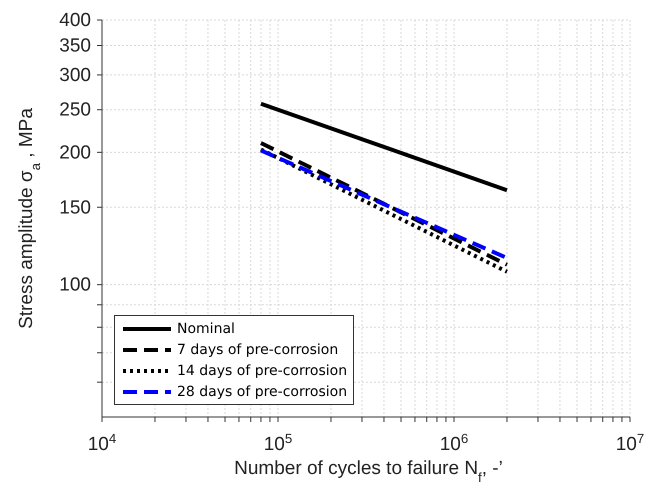 Image resolution: width=654 pixels, height=493 pixels. I want to click on y-tick-label: 100, so click(75, 285).